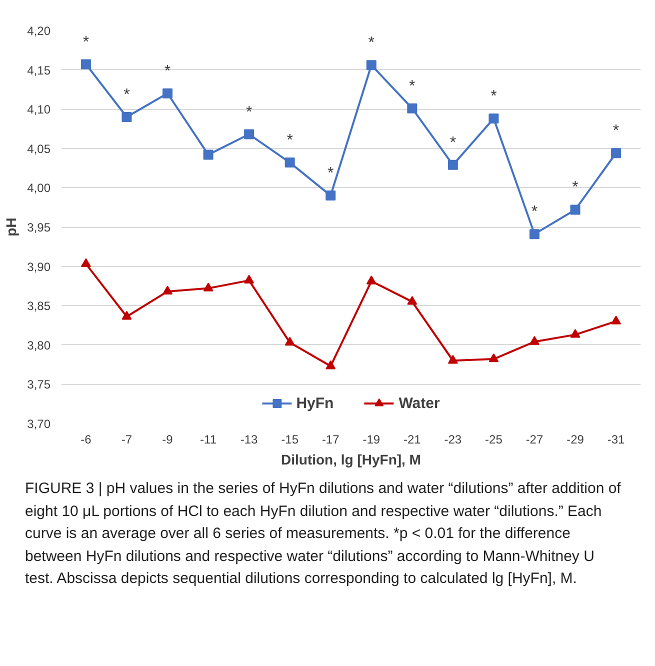  I want to click on y-tick-label: 3,70, so click(39, 424).